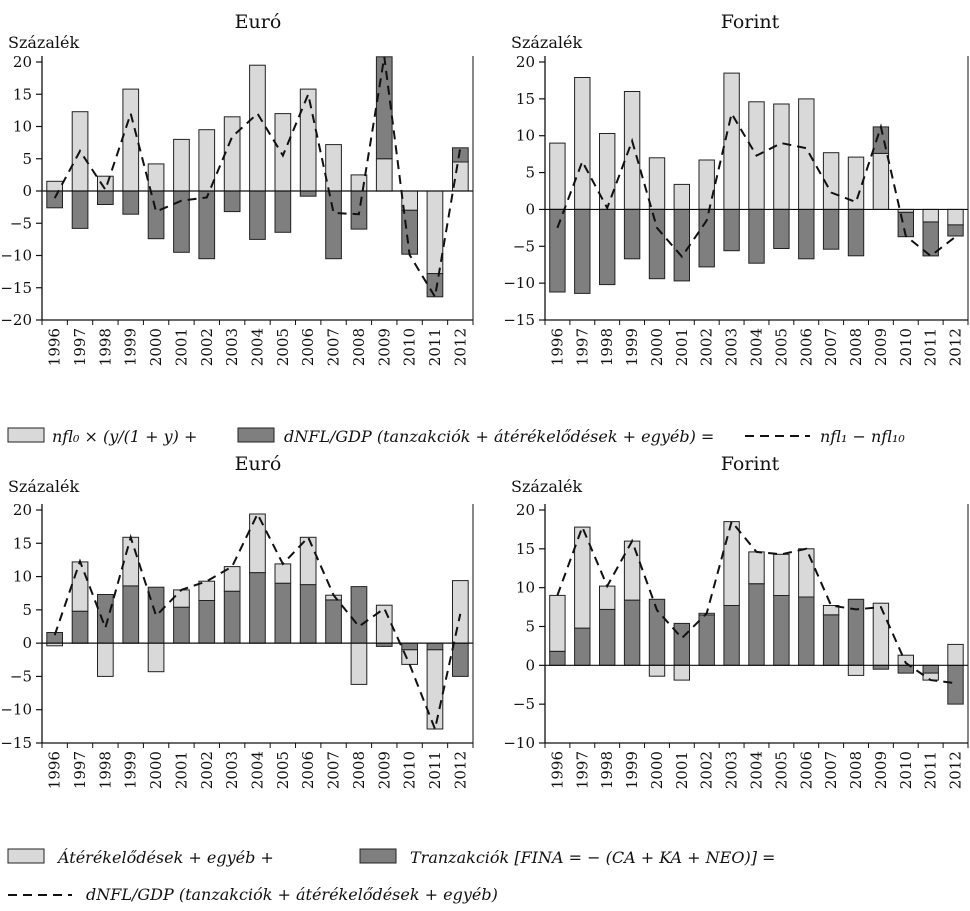 The width and height of the screenshot is (970, 911). Describe the element at coordinates (557, 770) in the screenshot. I see `x-tick-label: 1996` at that location.